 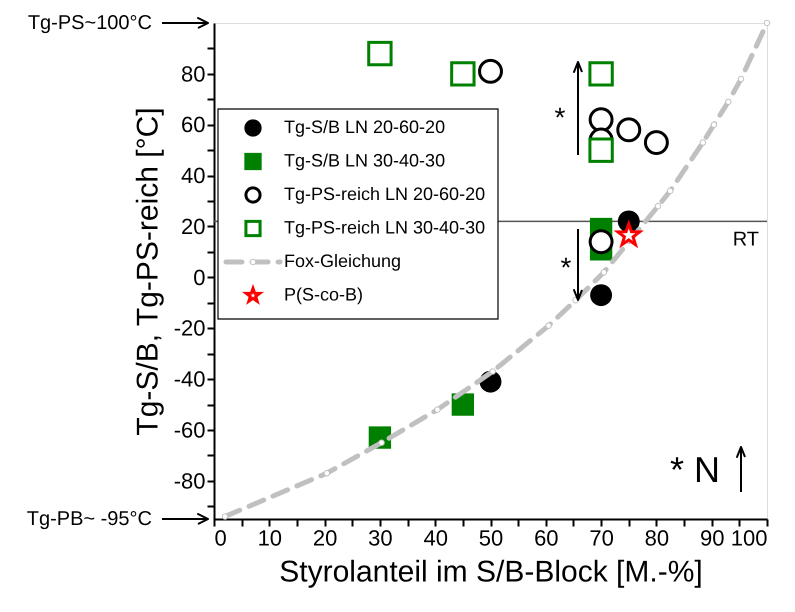 I want to click on y-tick-label: 60, so click(x=193, y=125).